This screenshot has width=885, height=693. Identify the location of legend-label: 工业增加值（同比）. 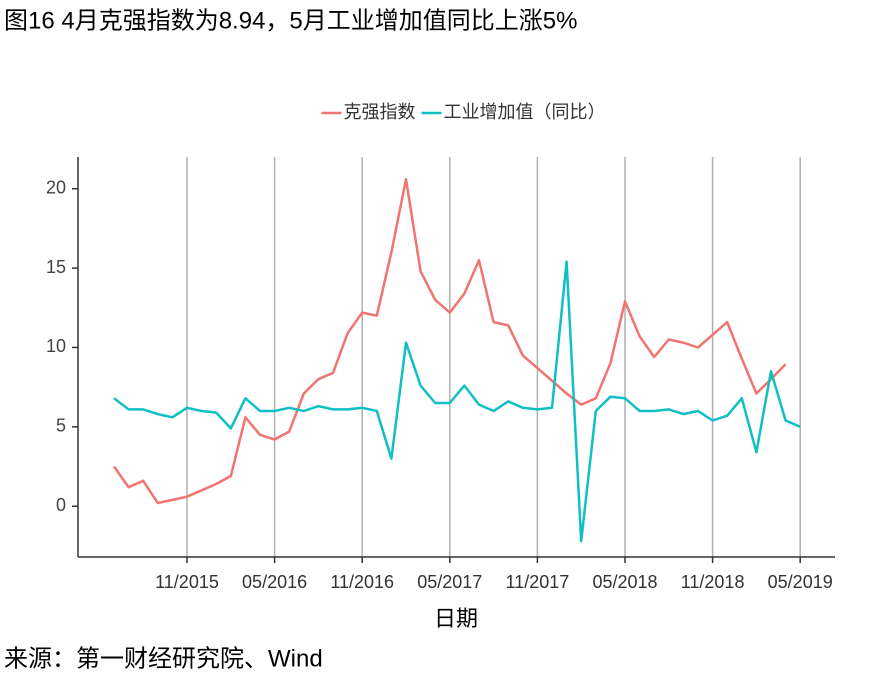
(525, 112).